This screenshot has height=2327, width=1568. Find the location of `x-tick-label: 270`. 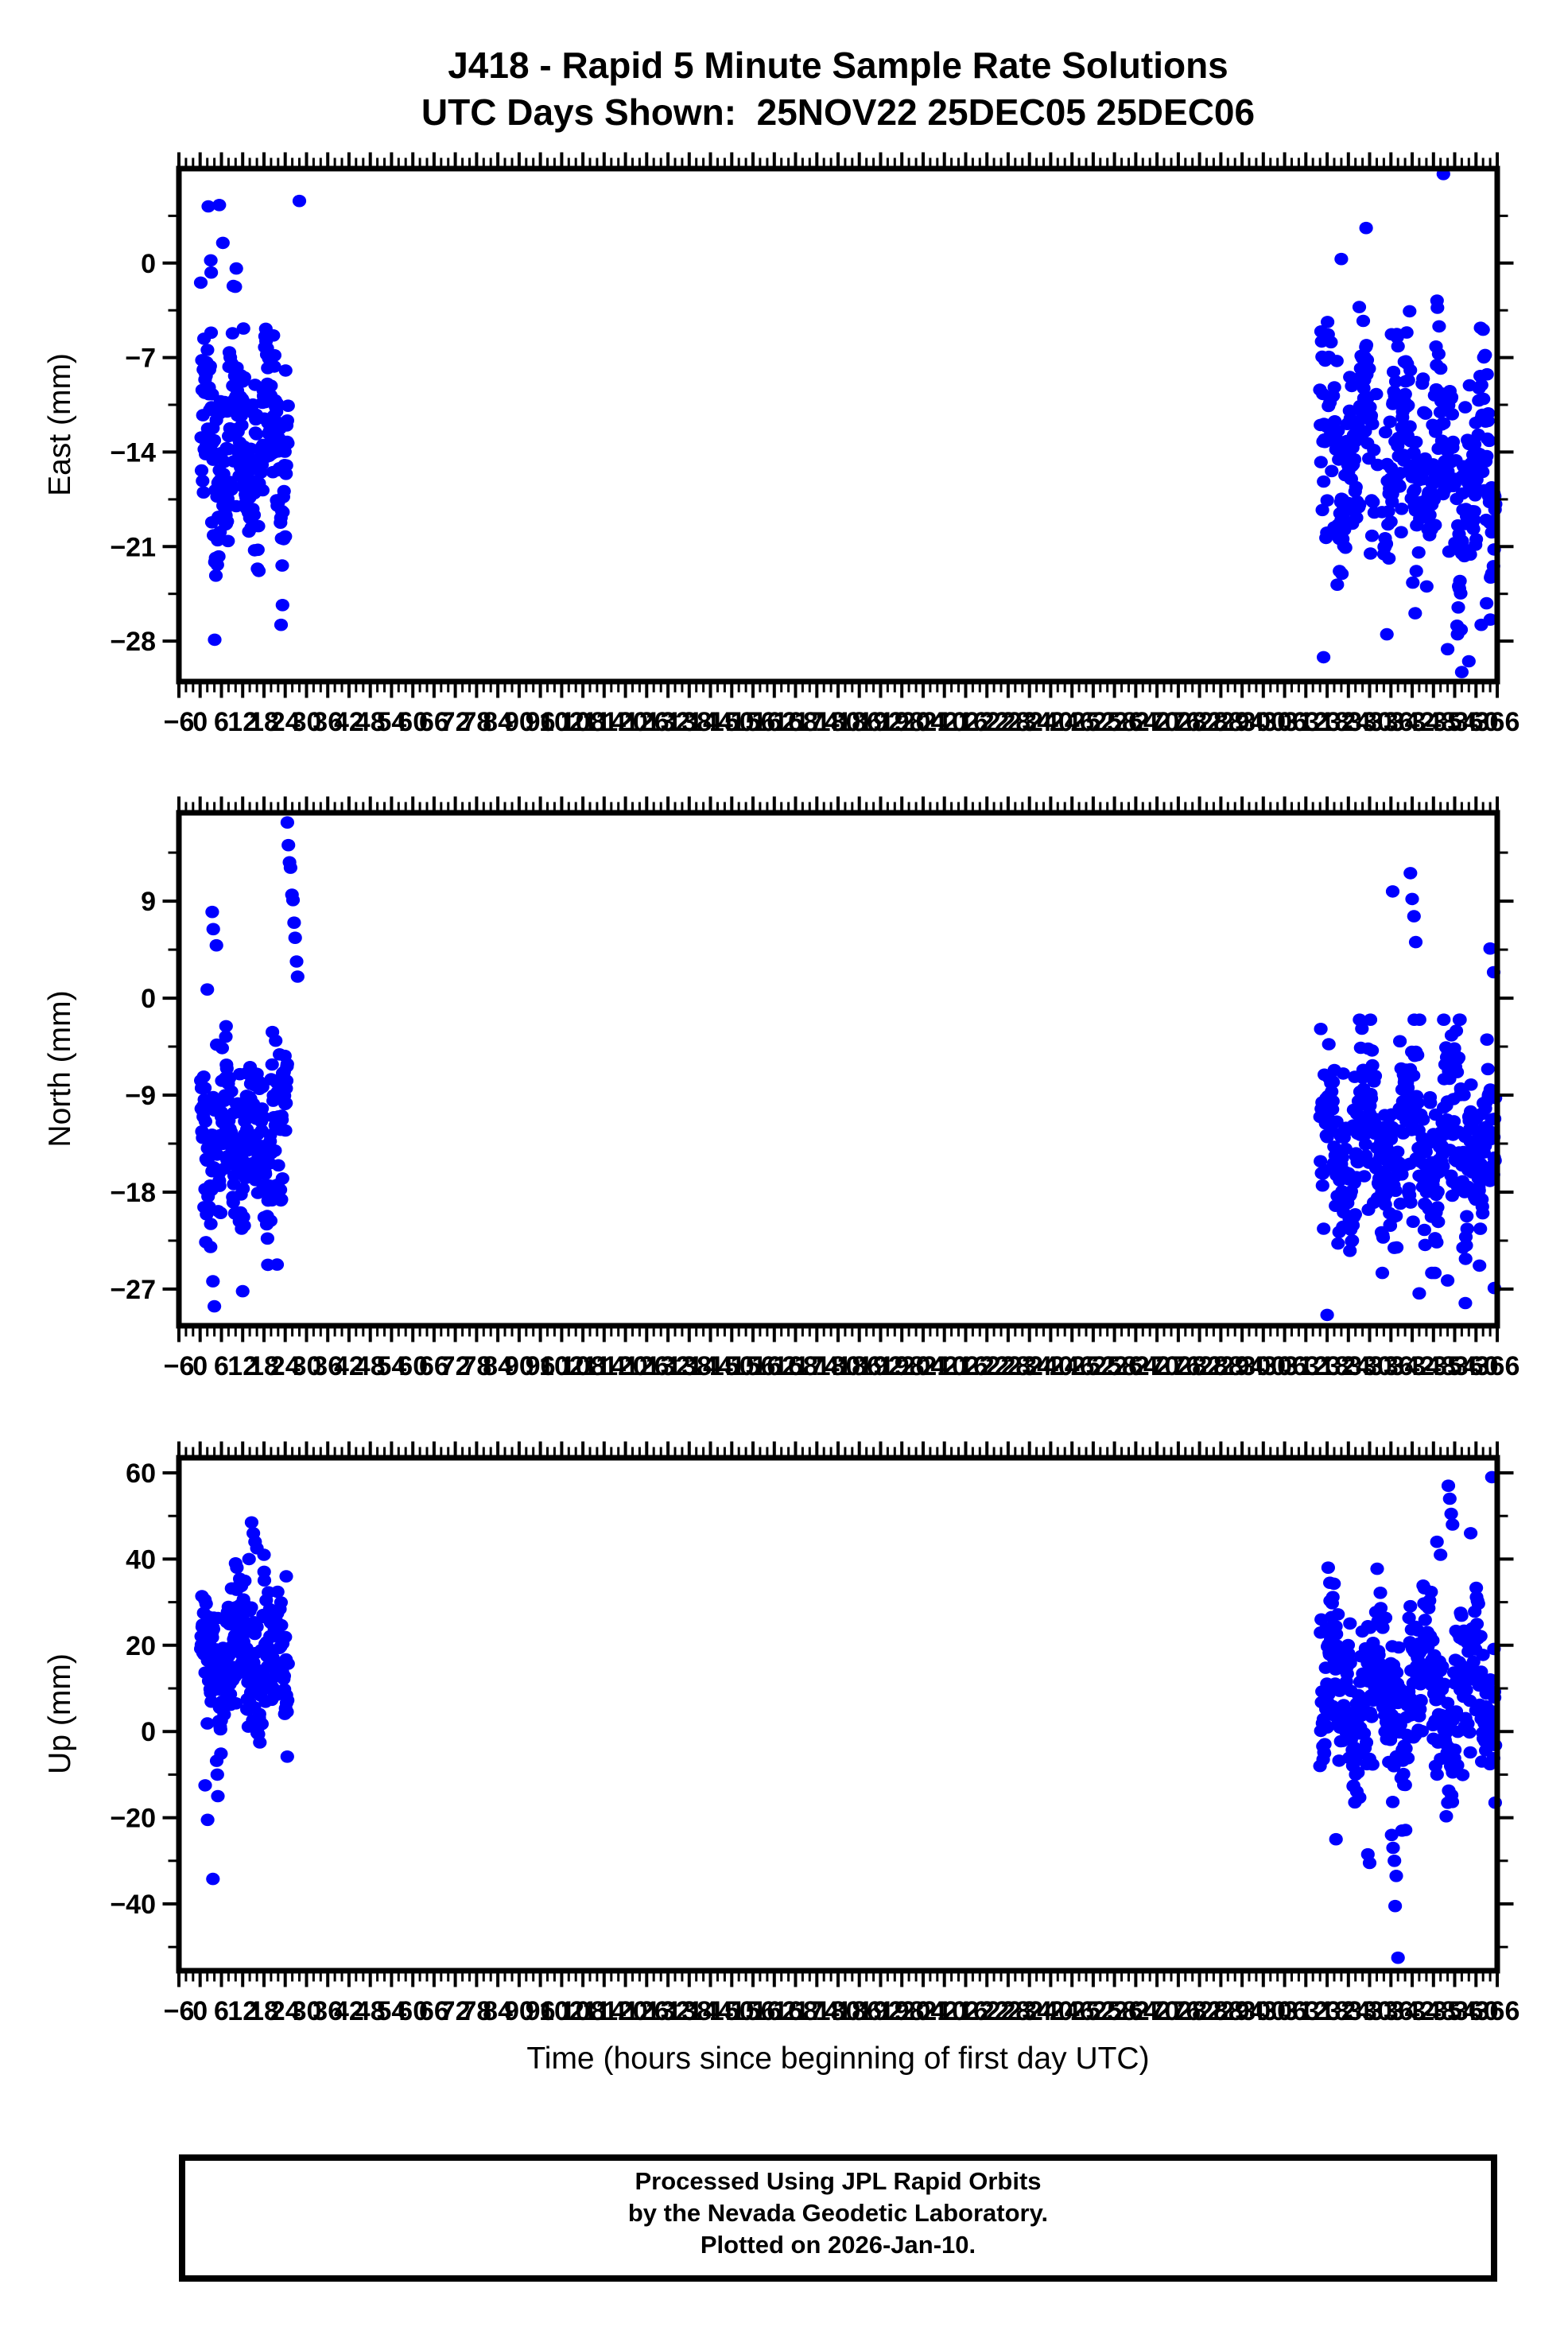

x-tick-label: 270 is located at coordinates (1157, 2011).